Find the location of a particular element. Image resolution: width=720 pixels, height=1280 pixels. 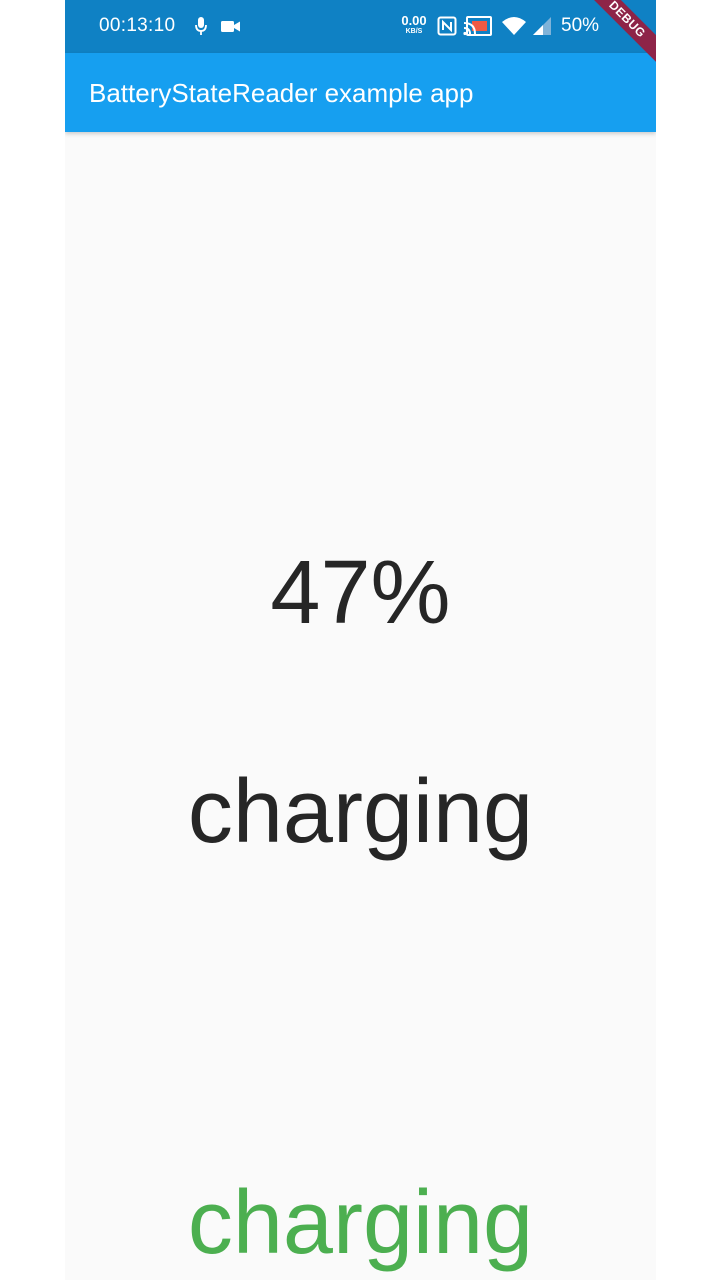

status-bar: 00:13:10 0.00 KB/S is located at coordinates (360, 26).